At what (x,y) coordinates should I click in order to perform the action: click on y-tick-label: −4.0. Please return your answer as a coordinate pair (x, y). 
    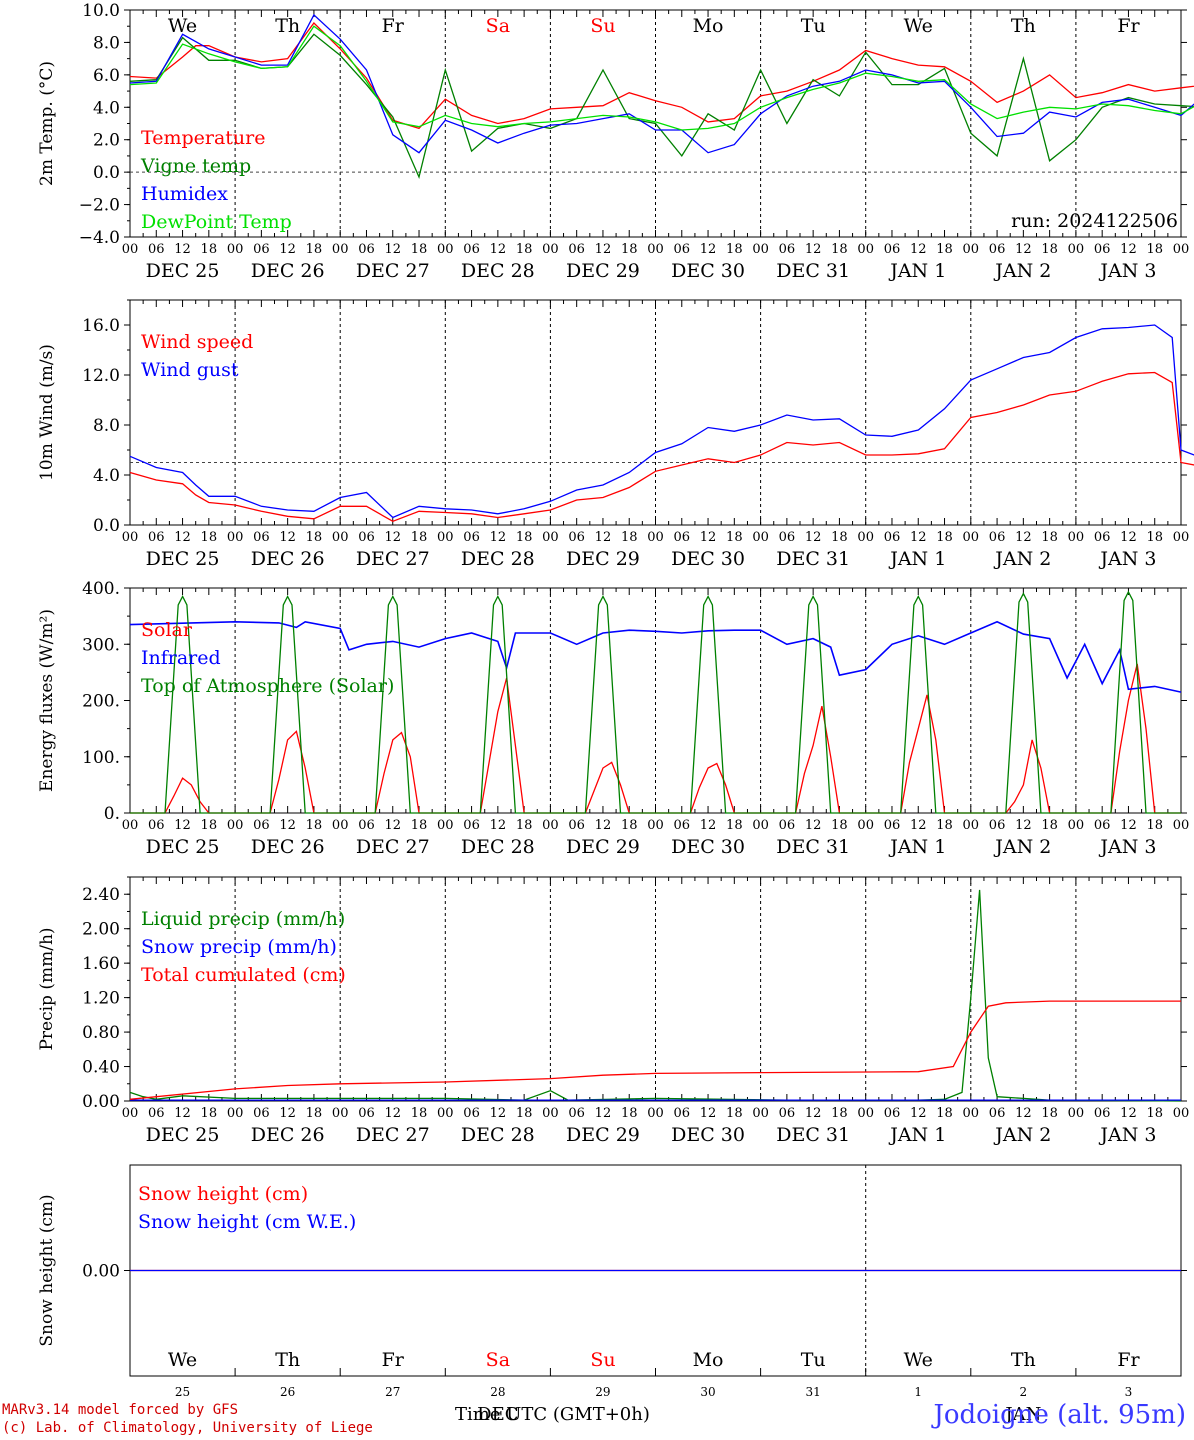
    Looking at the image, I should click on (99, 238).